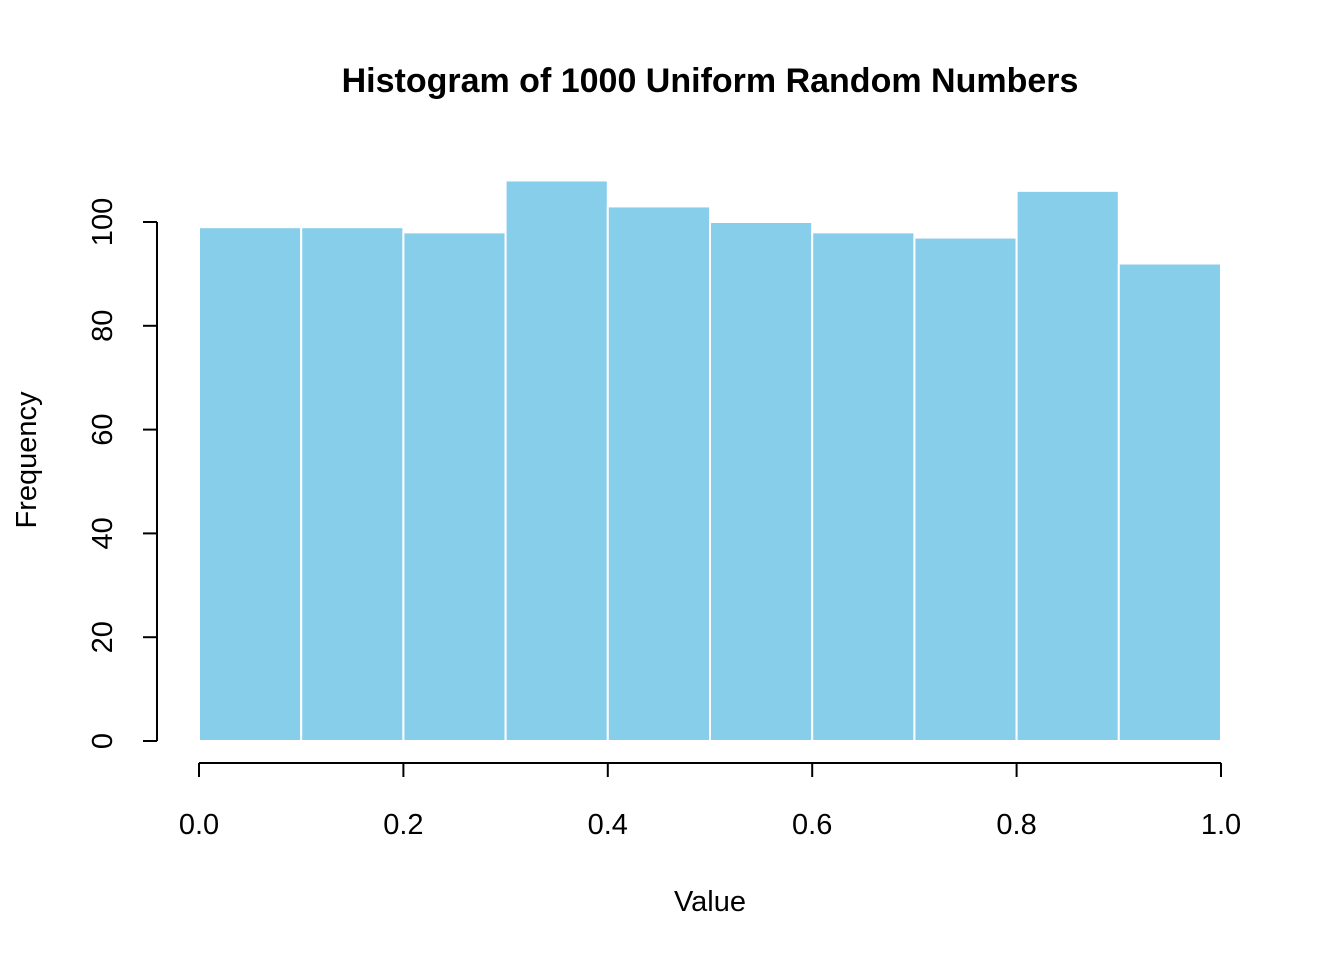 This screenshot has width=1344, height=960. I want to click on x-axis-label: Value, so click(710, 902).